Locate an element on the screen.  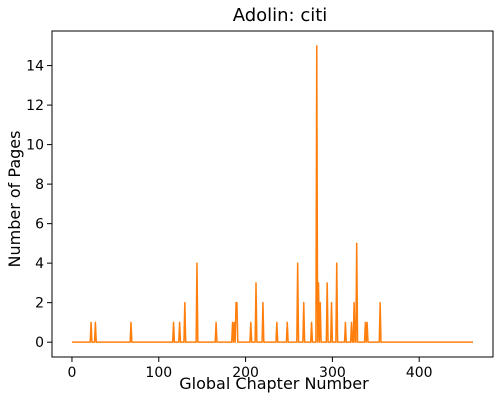
y-tick-label: 8 is located at coordinates (39, 185).